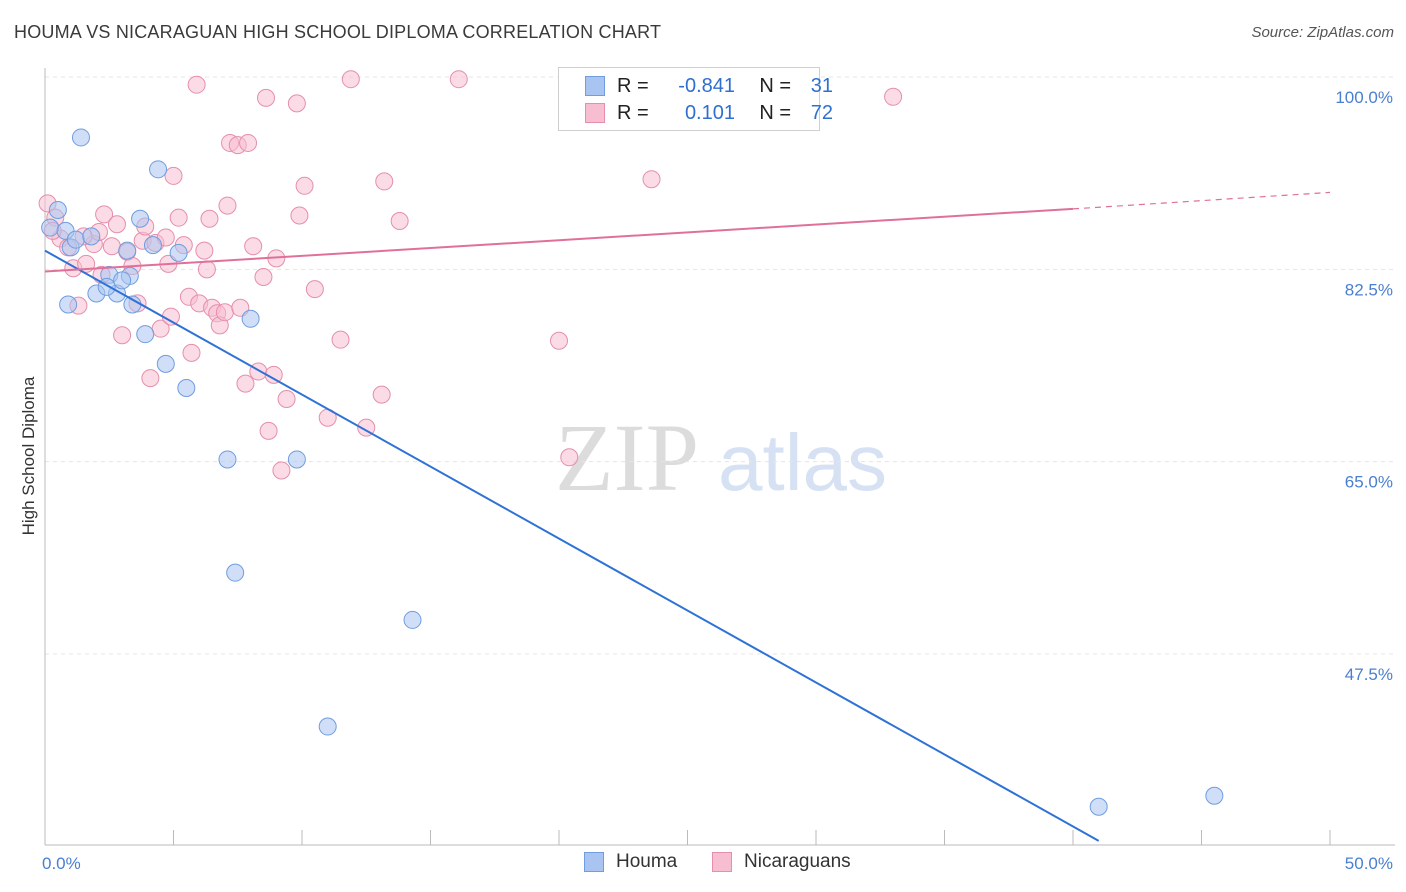 This screenshot has height=892, width=1406. I want to click on legend-row-nicaraguans: R = 0.101 N = 72, so click(696, 113).